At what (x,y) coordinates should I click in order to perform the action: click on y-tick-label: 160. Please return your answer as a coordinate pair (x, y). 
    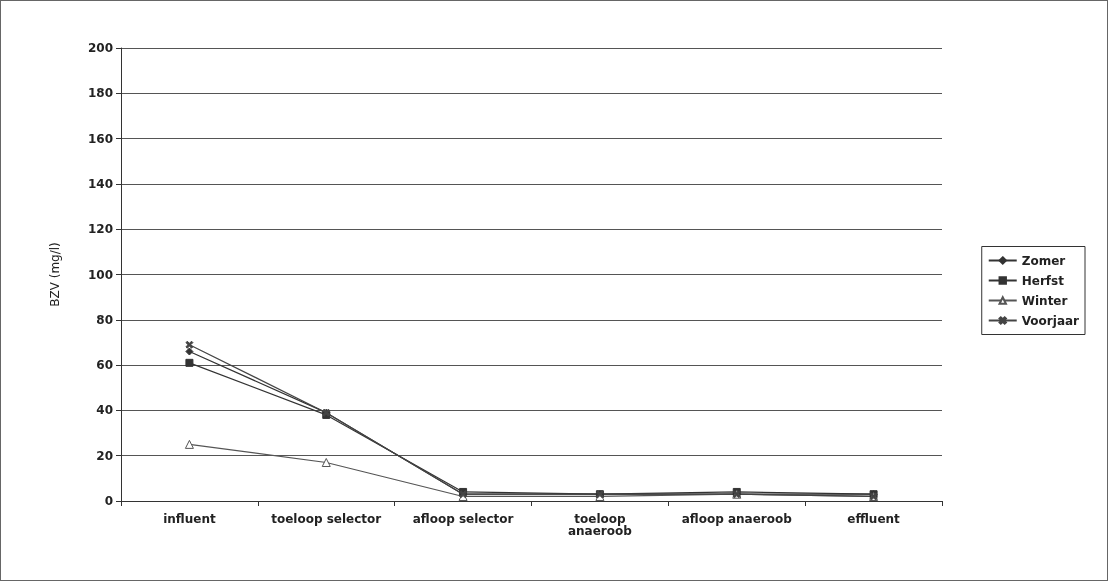
    Looking at the image, I should click on (100, 138).